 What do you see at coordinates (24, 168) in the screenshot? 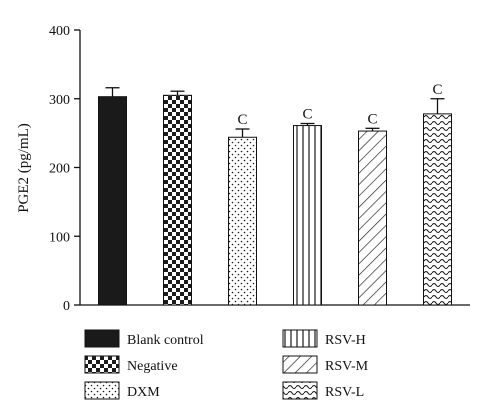
I see `y-axis-title: PGE2 (pg/mL)` at bounding box center [24, 168].